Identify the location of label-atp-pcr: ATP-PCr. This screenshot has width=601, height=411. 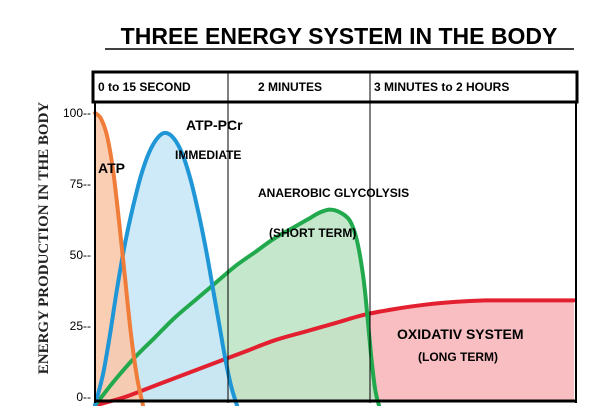
(214, 125).